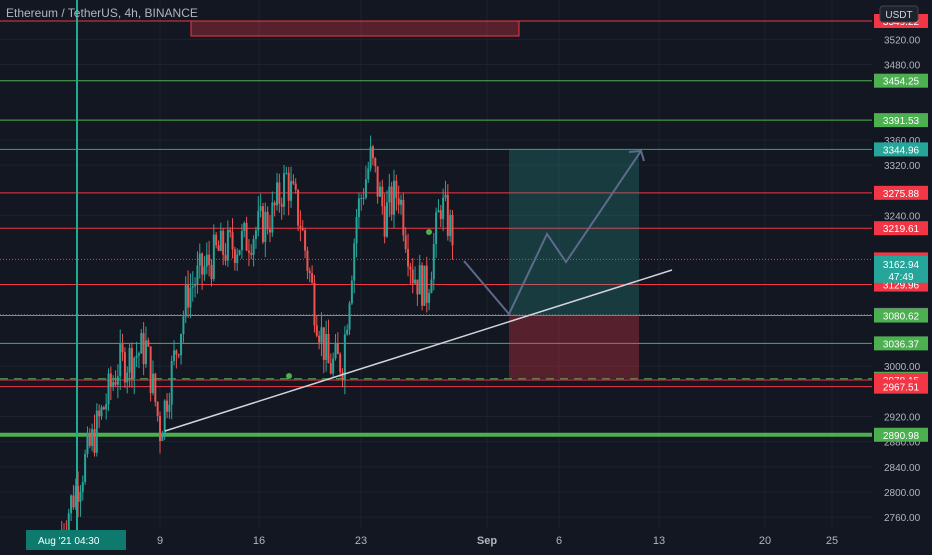  Describe the element at coordinates (574, 346) in the screenshot. I see `stop-loss-zone` at that location.